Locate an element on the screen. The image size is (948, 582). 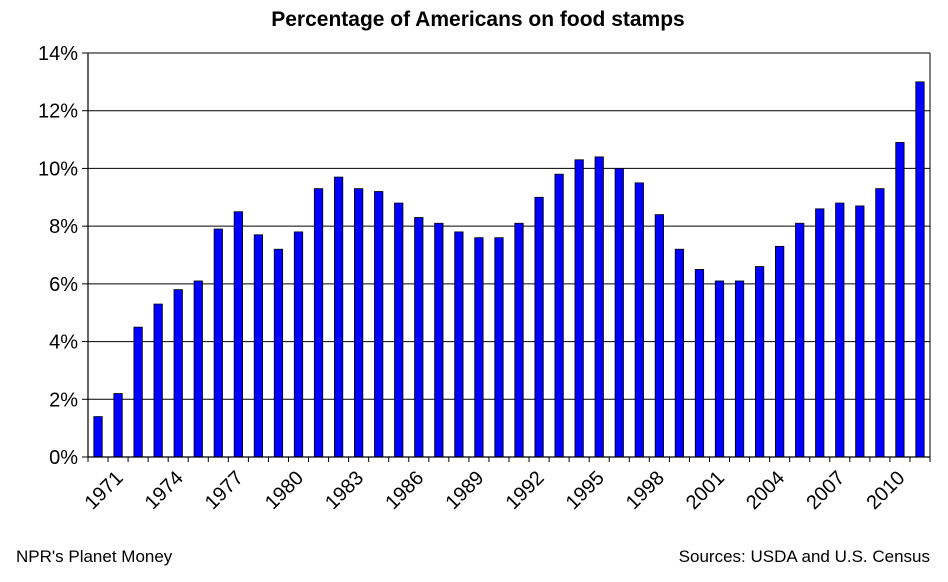
y-tick-label: 2% is located at coordinates (63, 400).